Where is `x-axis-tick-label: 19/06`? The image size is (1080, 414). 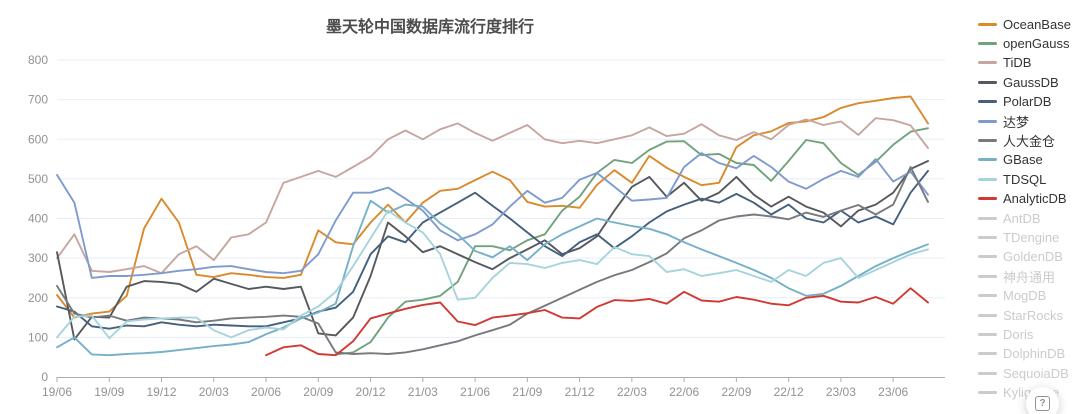 x-axis-tick-label: 19/06 is located at coordinates (57, 392).